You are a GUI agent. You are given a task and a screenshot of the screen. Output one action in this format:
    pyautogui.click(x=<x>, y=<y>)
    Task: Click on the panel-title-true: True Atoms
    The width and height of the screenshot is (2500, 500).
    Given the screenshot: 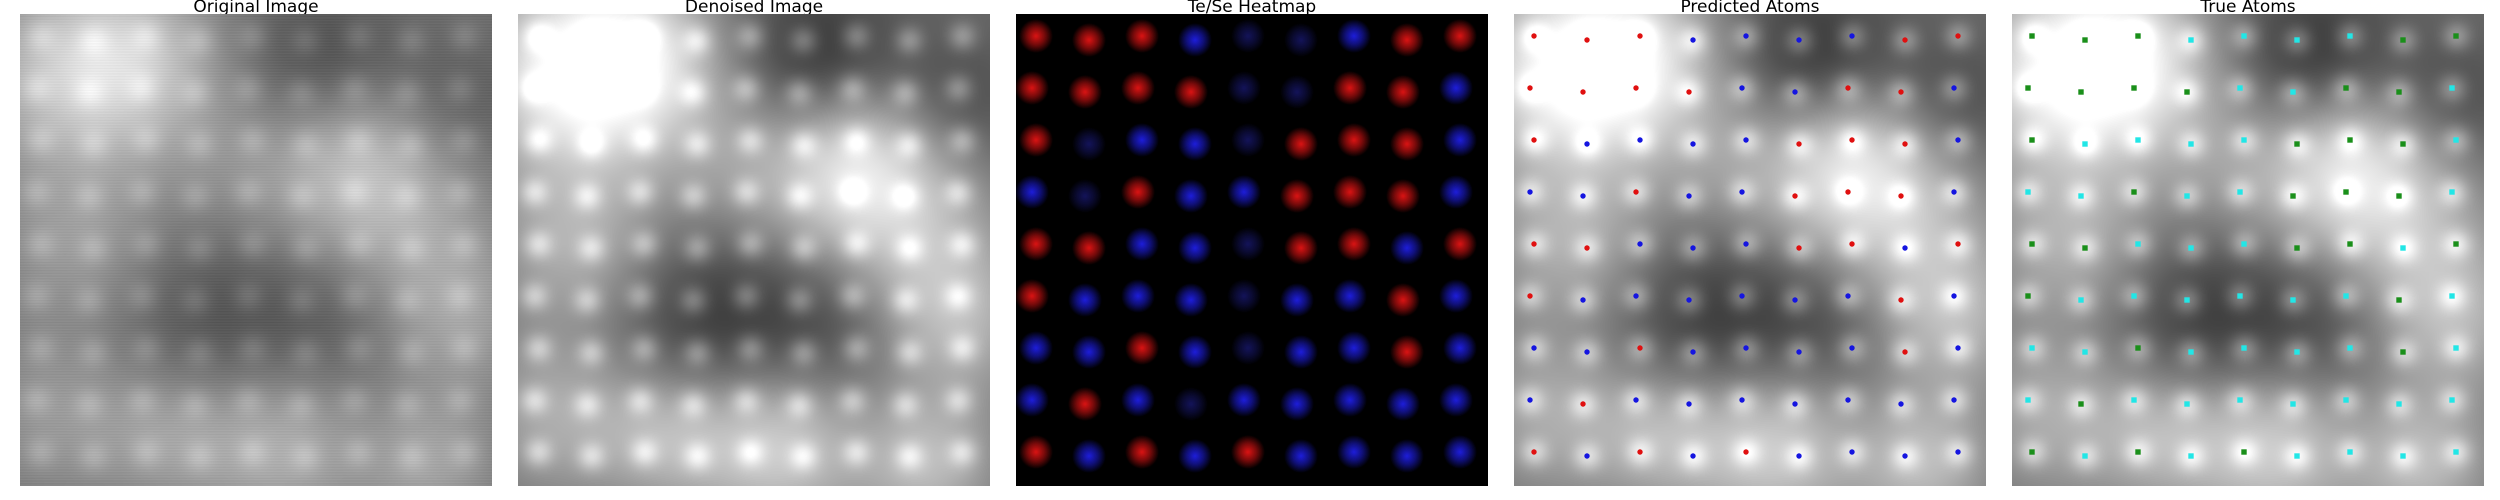 What is the action you would take?
    pyautogui.click(x=2248, y=8)
    